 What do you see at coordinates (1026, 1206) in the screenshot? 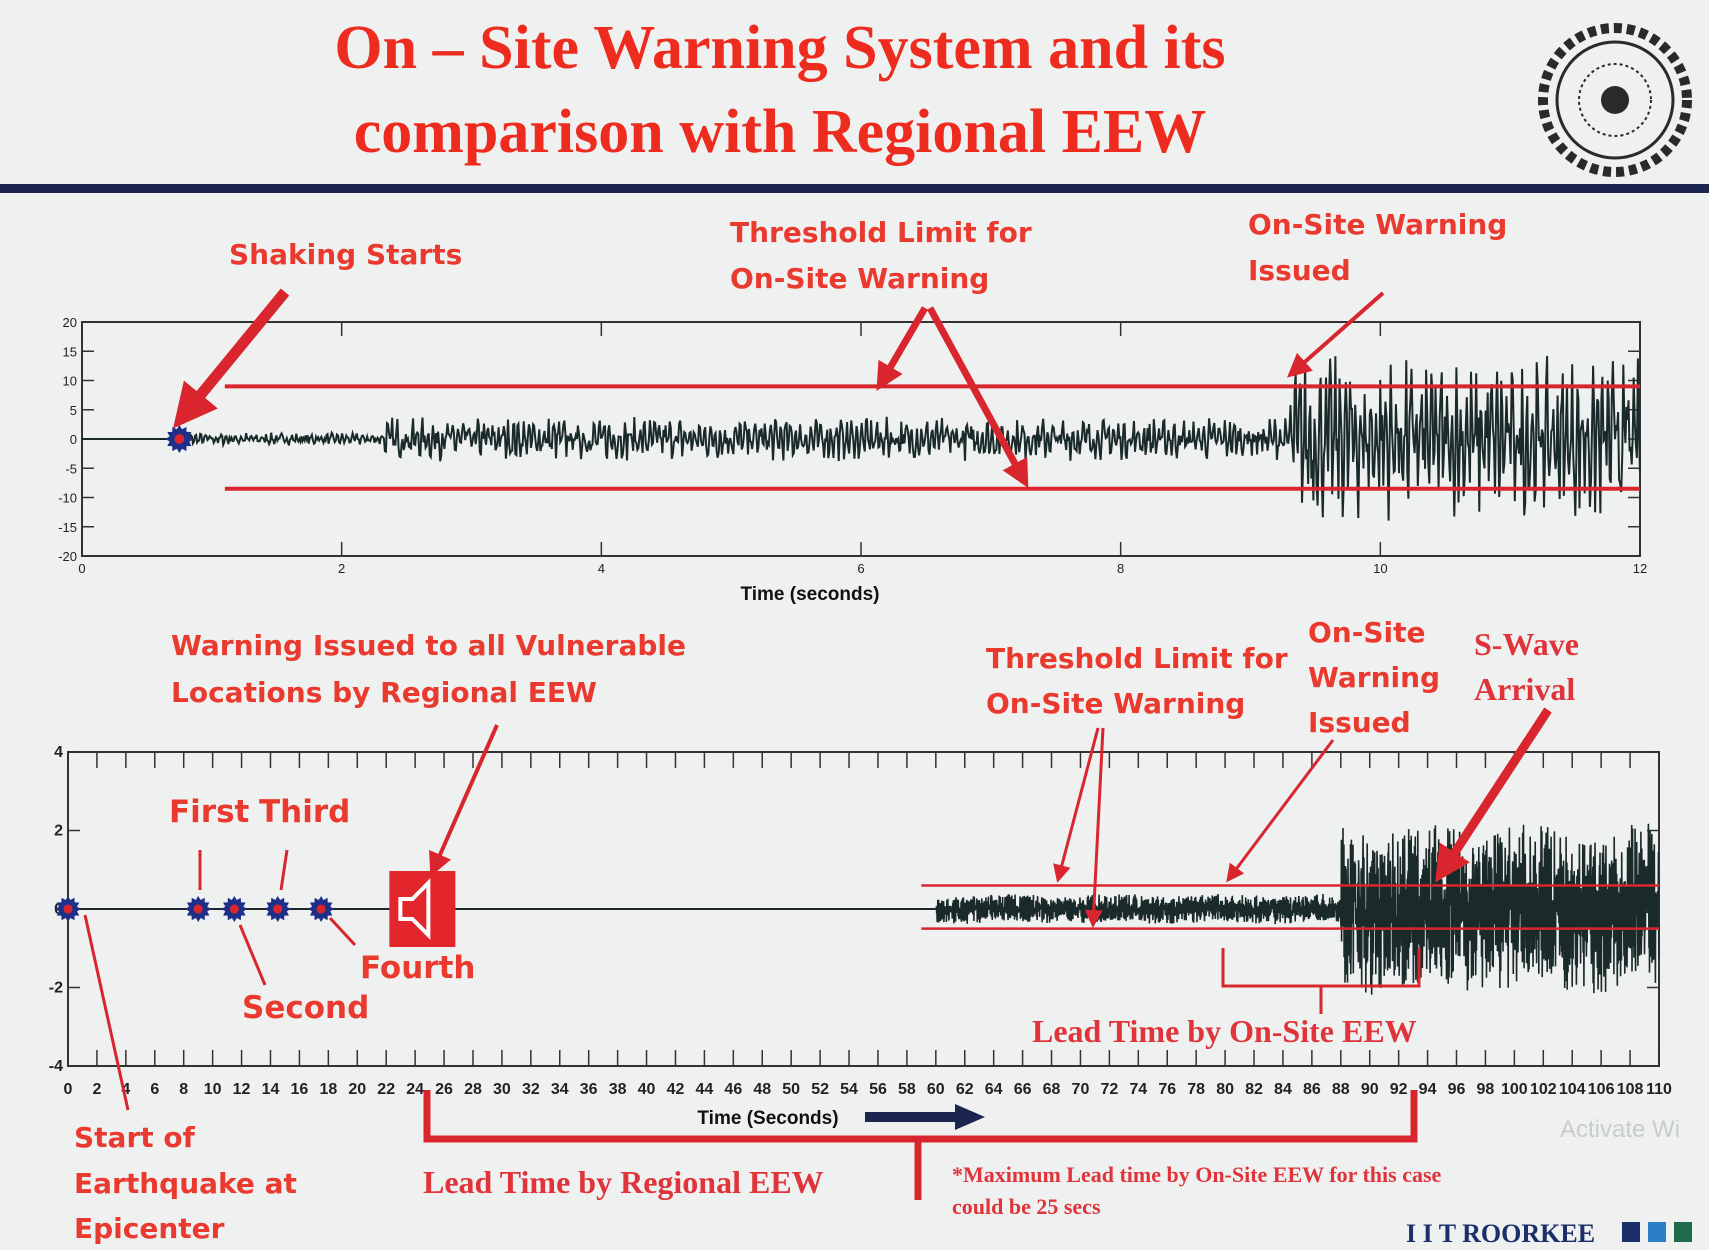
I see `footnote-2: could be 25 secs` at bounding box center [1026, 1206].